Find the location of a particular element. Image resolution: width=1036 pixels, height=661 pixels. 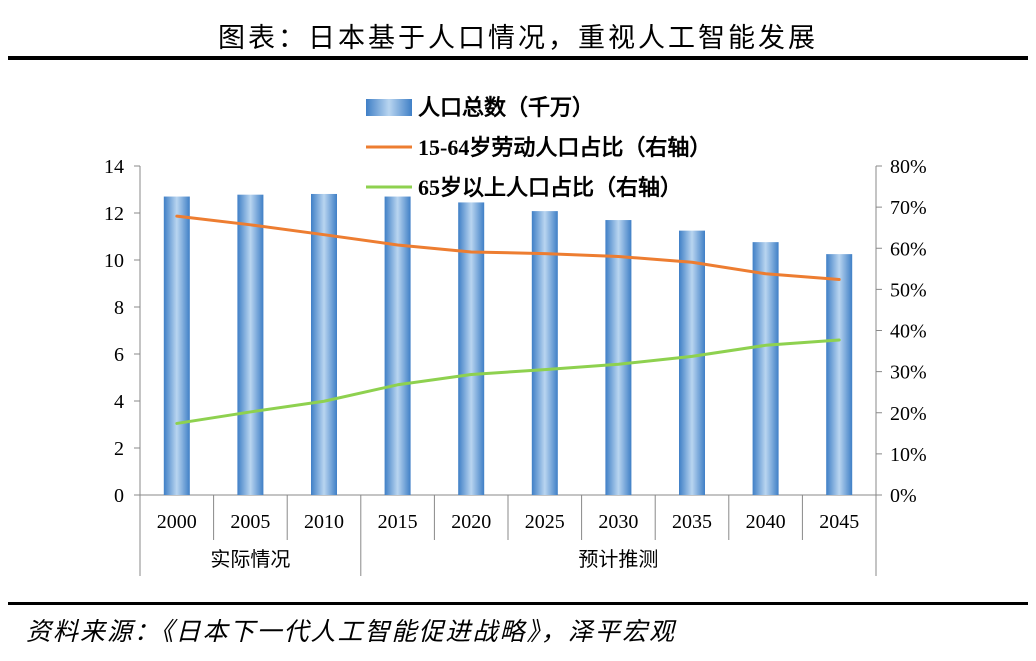

bottom-divider is located at coordinates (518, 603).